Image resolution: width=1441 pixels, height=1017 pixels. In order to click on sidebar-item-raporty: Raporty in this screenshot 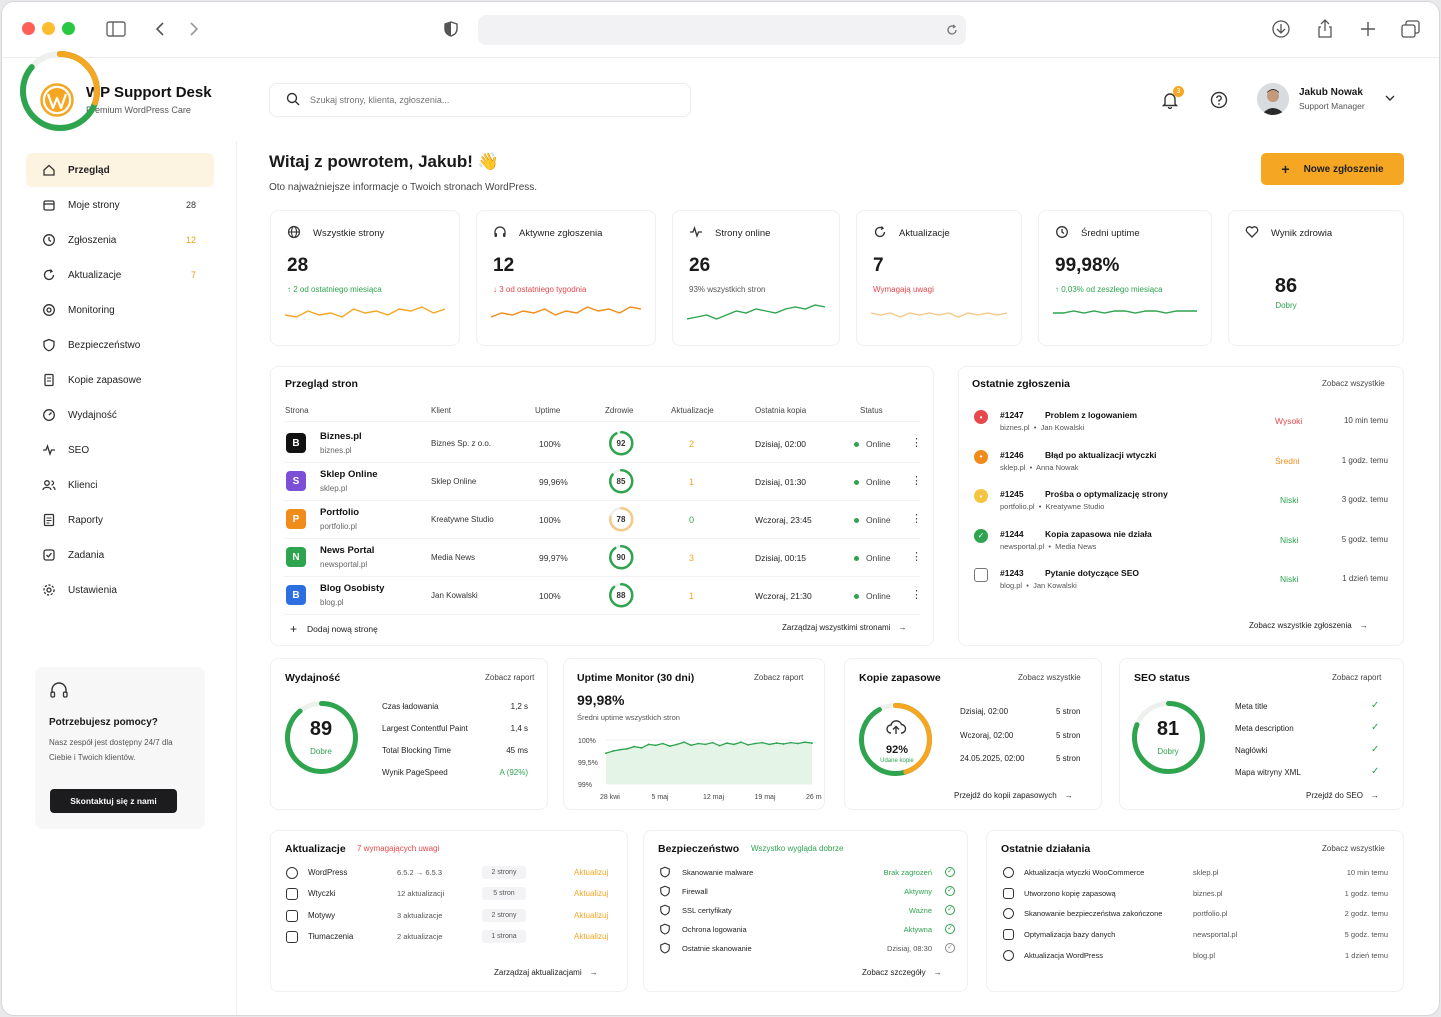, I will do `click(120, 520)`.